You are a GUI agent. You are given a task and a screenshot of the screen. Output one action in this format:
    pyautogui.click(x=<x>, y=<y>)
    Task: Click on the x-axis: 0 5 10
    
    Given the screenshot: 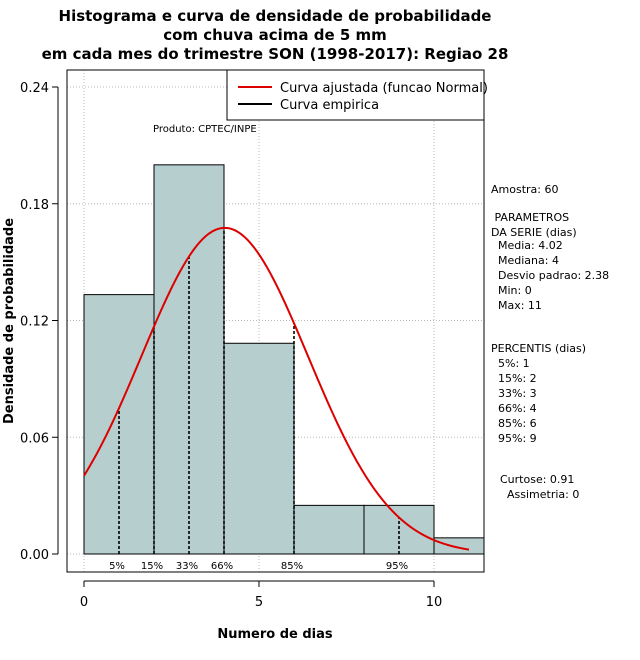 What is the action you would take?
    pyautogui.click(x=261, y=595)
    